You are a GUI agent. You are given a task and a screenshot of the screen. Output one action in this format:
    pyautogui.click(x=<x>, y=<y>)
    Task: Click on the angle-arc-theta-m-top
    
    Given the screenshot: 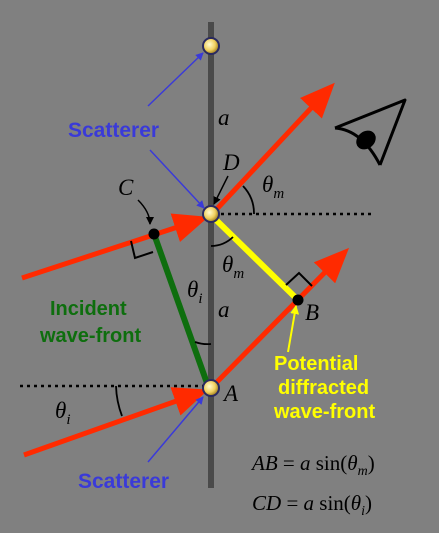 What is the action you would take?
    pyautogui.click(x=248, y=200)
    